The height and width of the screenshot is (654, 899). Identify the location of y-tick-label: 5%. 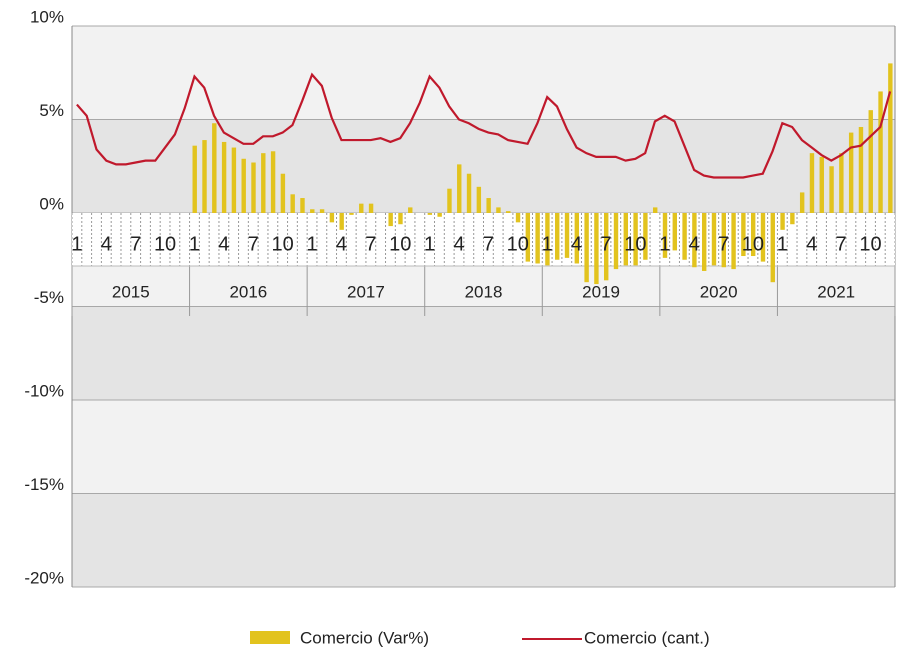
(51, 110).